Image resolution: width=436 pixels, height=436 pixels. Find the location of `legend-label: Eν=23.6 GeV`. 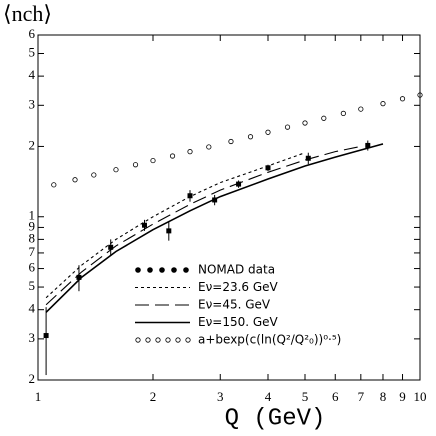

legend-label: Eν=23.6 GeV is located at coordinates (238, 287).